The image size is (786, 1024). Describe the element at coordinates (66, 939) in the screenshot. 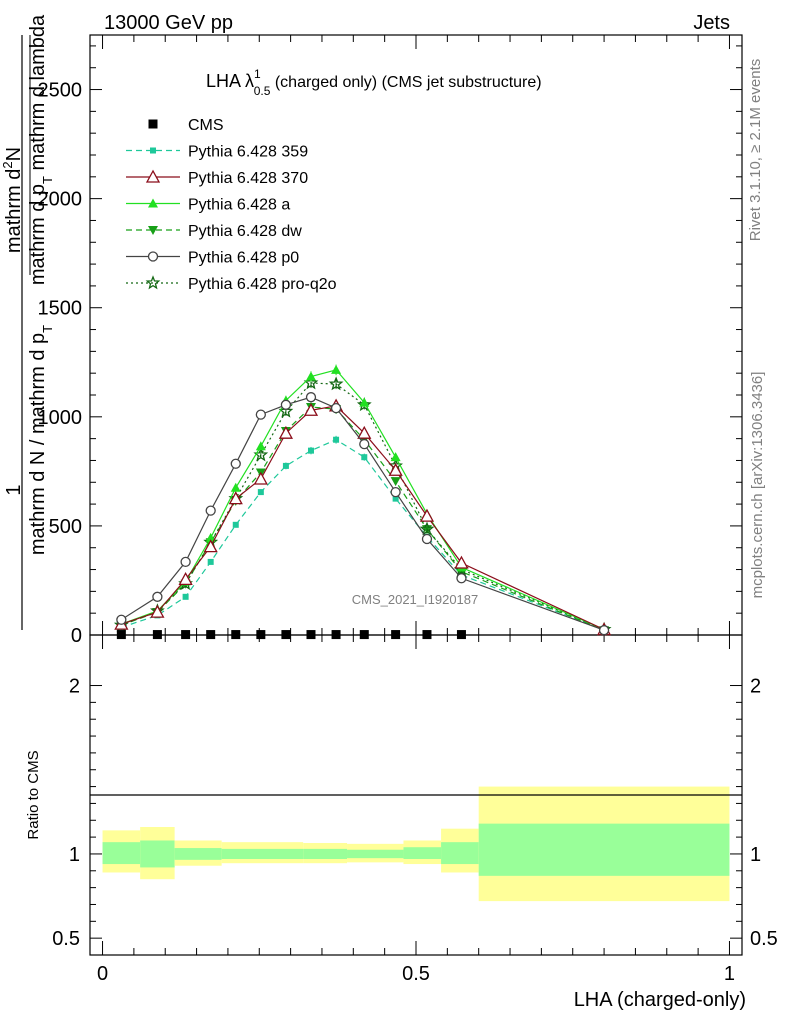

I see `ratio-y-tick-label: 0.5` at that location.